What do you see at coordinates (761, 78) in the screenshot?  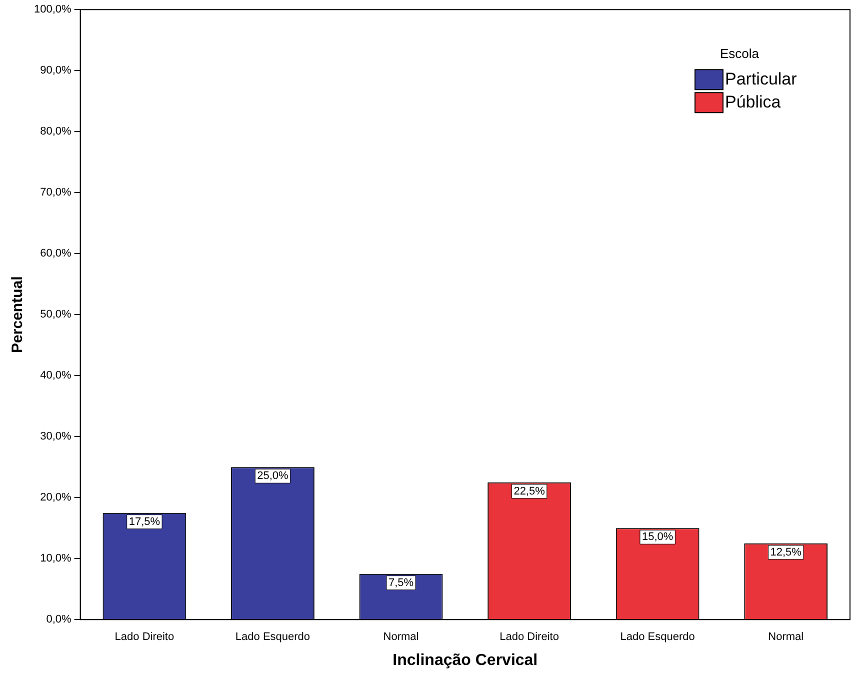 I see `legend-label: Particular` at bounding box center [761, 78].